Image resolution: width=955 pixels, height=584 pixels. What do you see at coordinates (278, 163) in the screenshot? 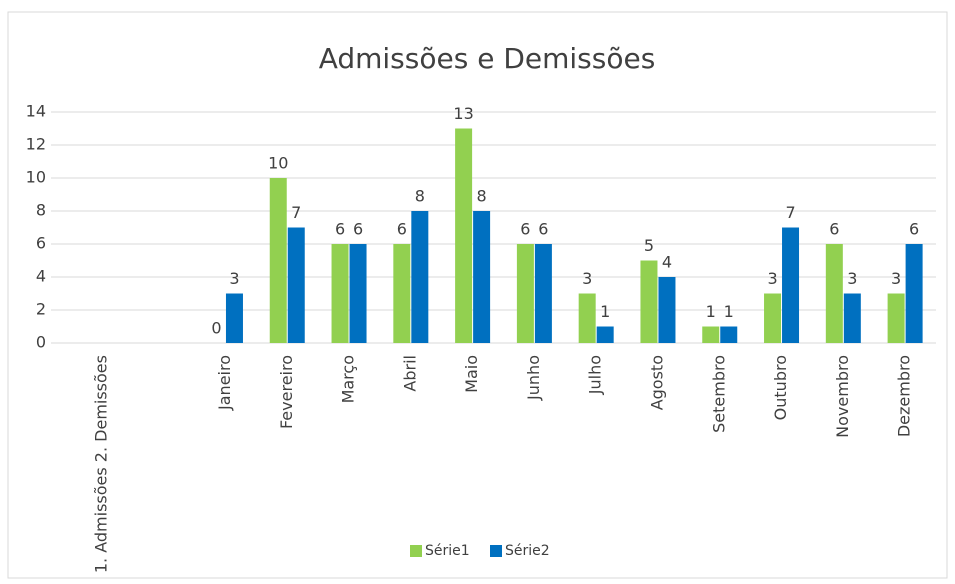
I see `data-label: 10` at bounding box center [278, 163].